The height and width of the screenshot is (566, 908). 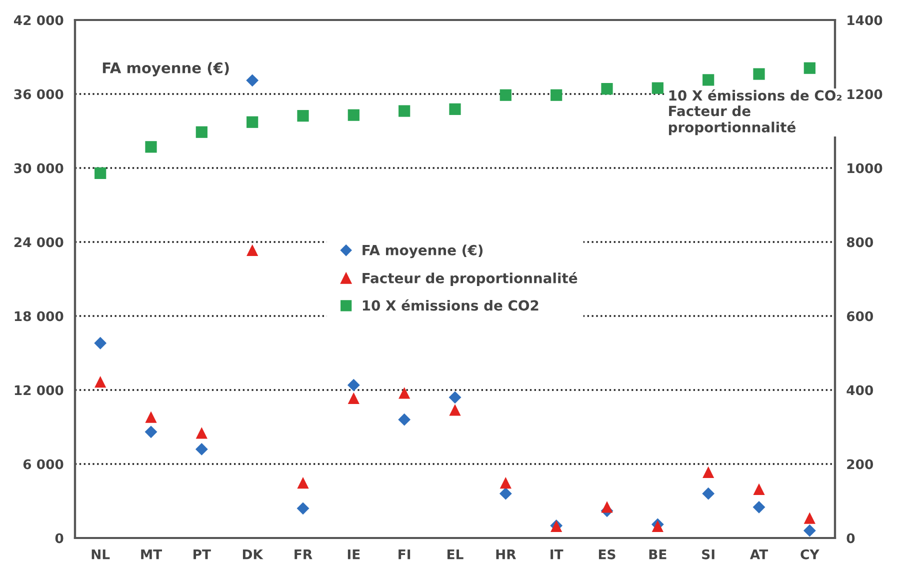 What do you see at coordinates (810, 554) in the screenshot?
I see `x-tick-label: CY` at bounding box center [810, 554].